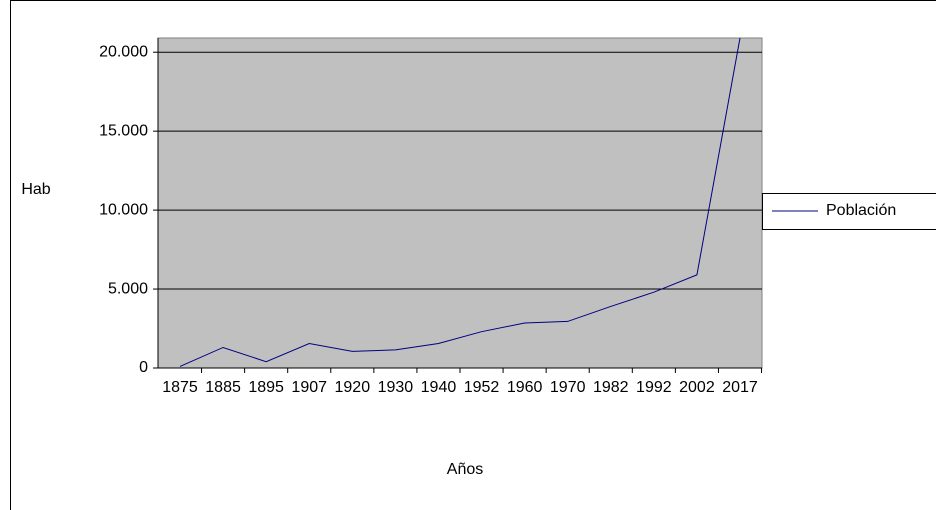  What do you see at coordinates (465, 469) in the screenshot?
I see `x-axis-label: Años` at bounding box center [465, 469].